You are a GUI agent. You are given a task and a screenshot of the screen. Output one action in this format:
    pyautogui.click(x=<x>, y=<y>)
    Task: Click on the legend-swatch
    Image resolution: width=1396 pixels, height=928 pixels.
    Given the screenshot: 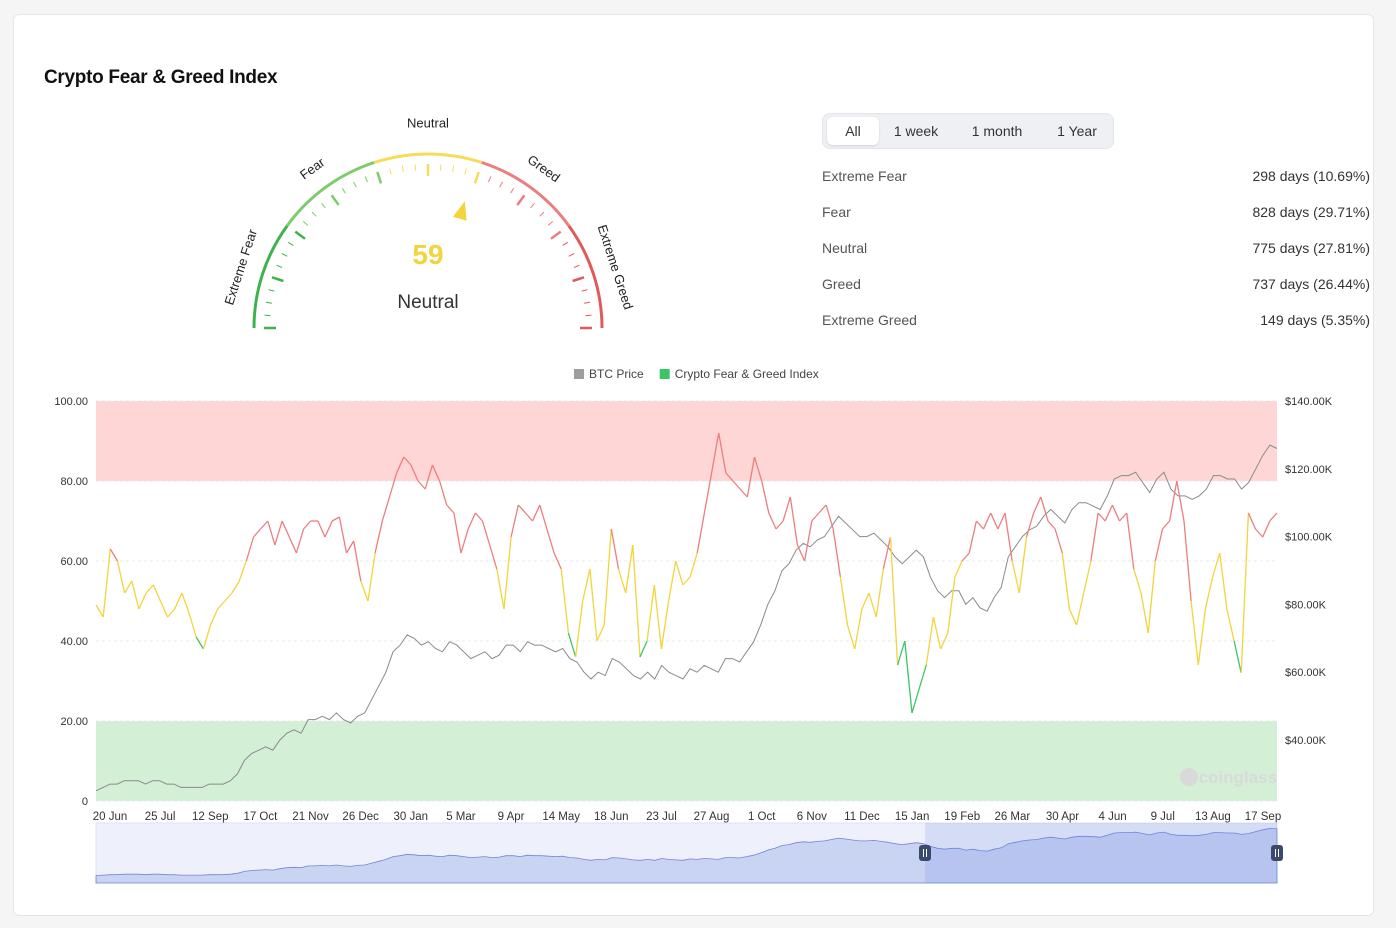 What is the action you would take?
    pyautogui.click(x=579, y=374)
    